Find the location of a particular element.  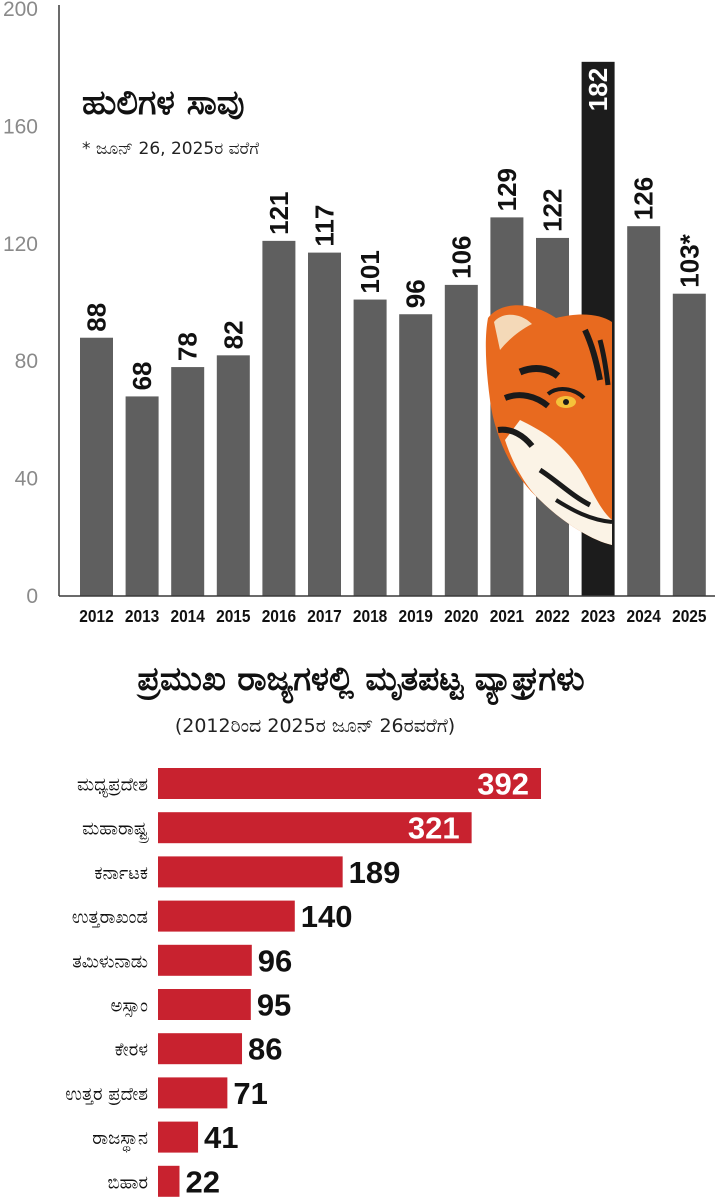

bar-2020 is located at coordinates (461, 440).